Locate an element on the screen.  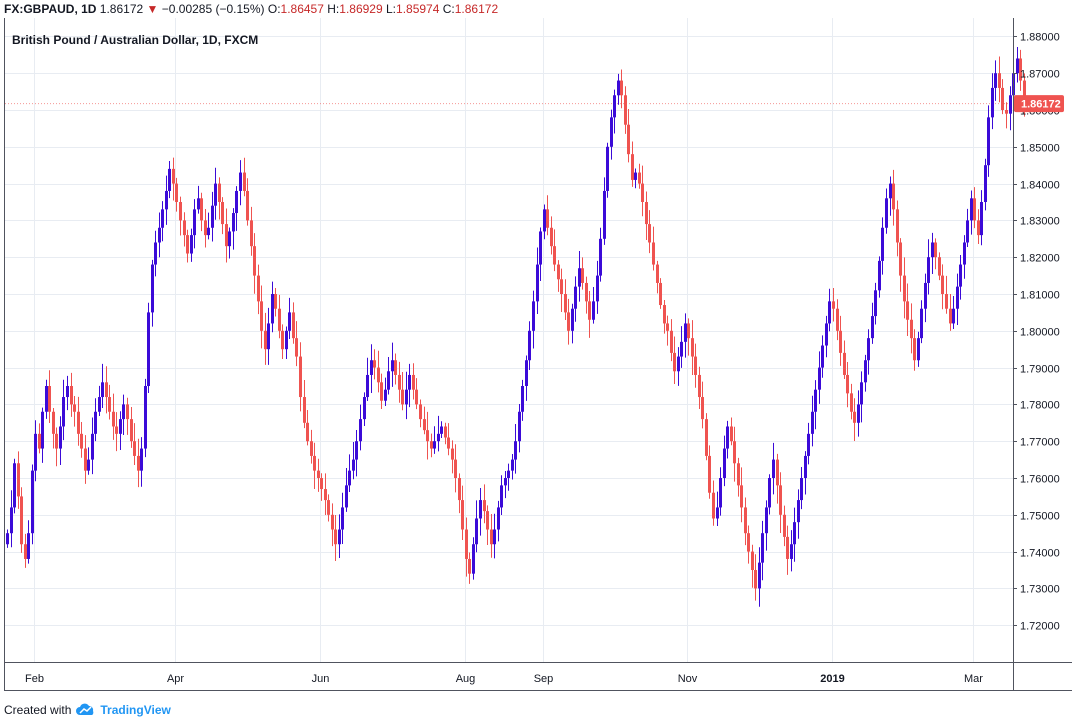
last-price-tag: 1.86172 is located at coordinates (1039, 104).